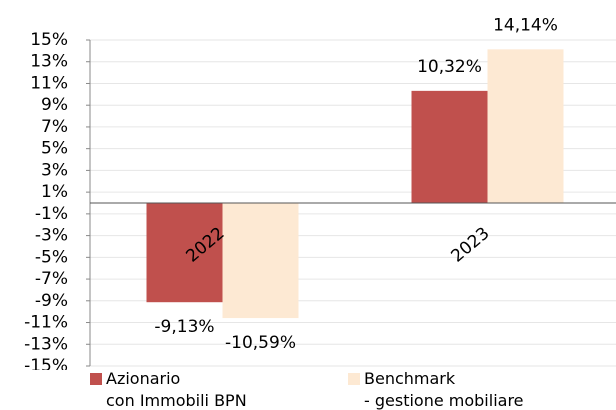 Image resolution: width=616 pixels, height=410 pixels. I want to click on y-tick-label: 13%, so click(49, 62).